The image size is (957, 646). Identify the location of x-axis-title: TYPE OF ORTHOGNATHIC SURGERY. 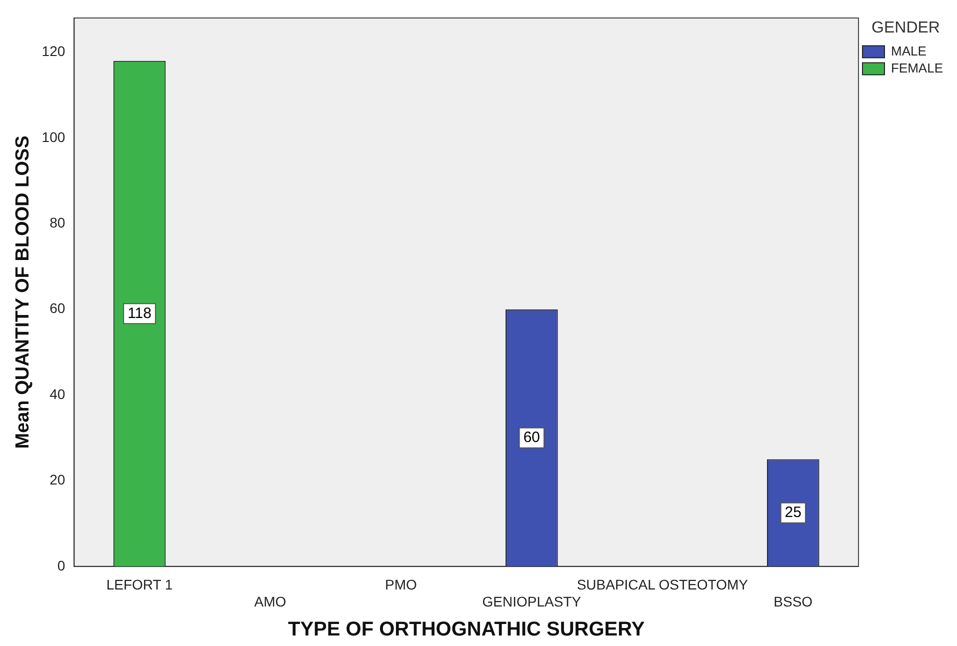
(467, 629).